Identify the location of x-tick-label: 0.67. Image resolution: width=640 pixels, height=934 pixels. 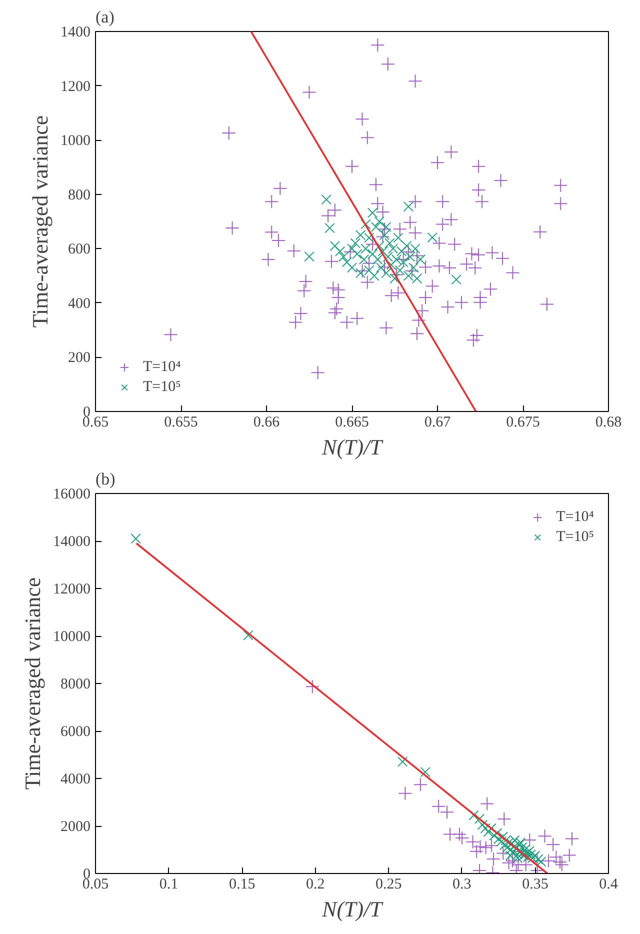
(438, 422).